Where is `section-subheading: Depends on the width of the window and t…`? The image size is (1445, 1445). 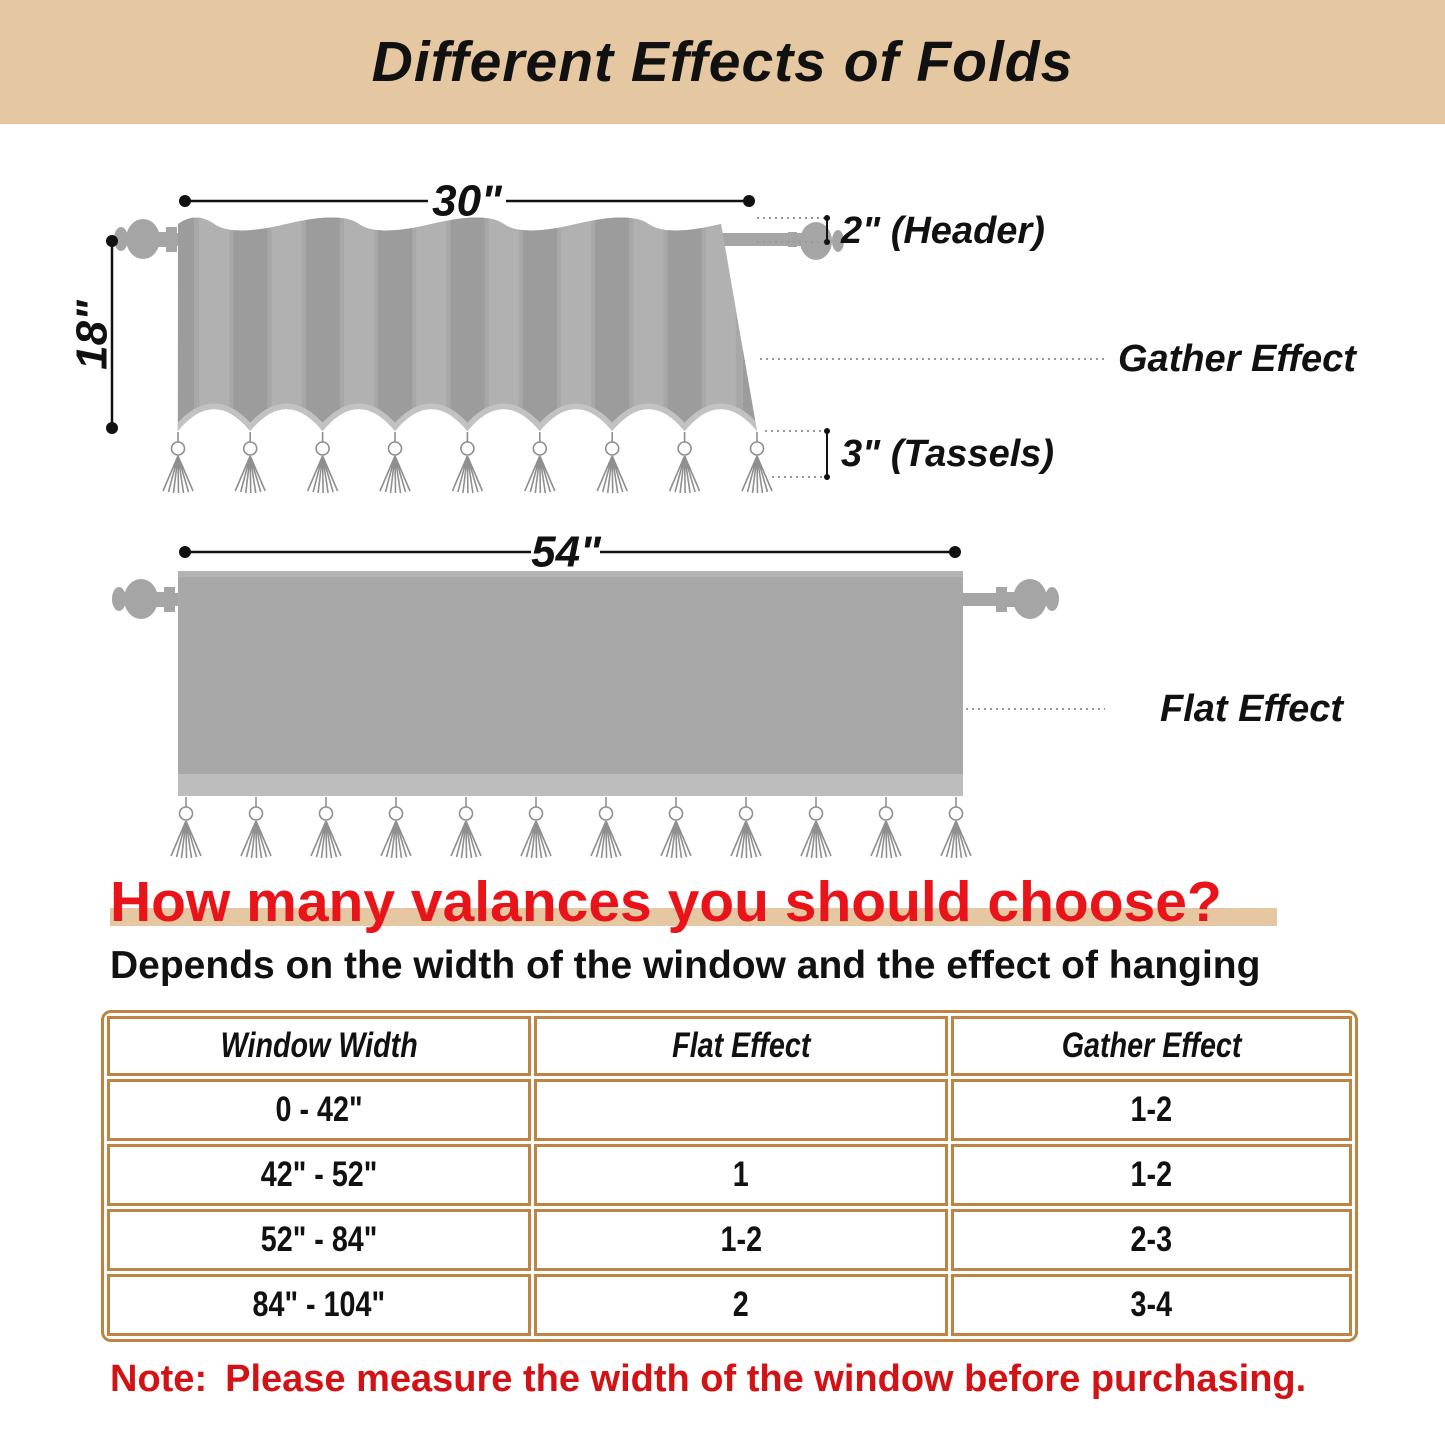
section-subheading: Depends on the width of the window and t… is located at coordinates (685, 966).